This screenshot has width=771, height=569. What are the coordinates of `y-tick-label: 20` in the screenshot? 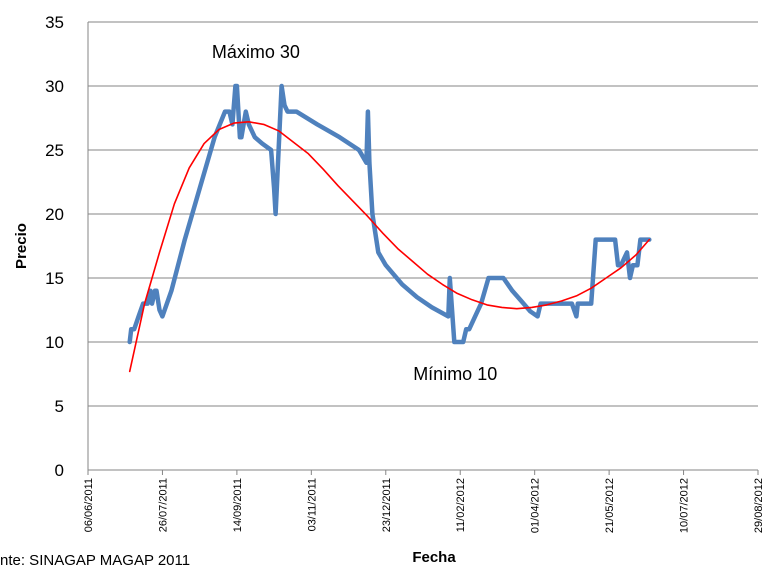 It's located at (54, 214).